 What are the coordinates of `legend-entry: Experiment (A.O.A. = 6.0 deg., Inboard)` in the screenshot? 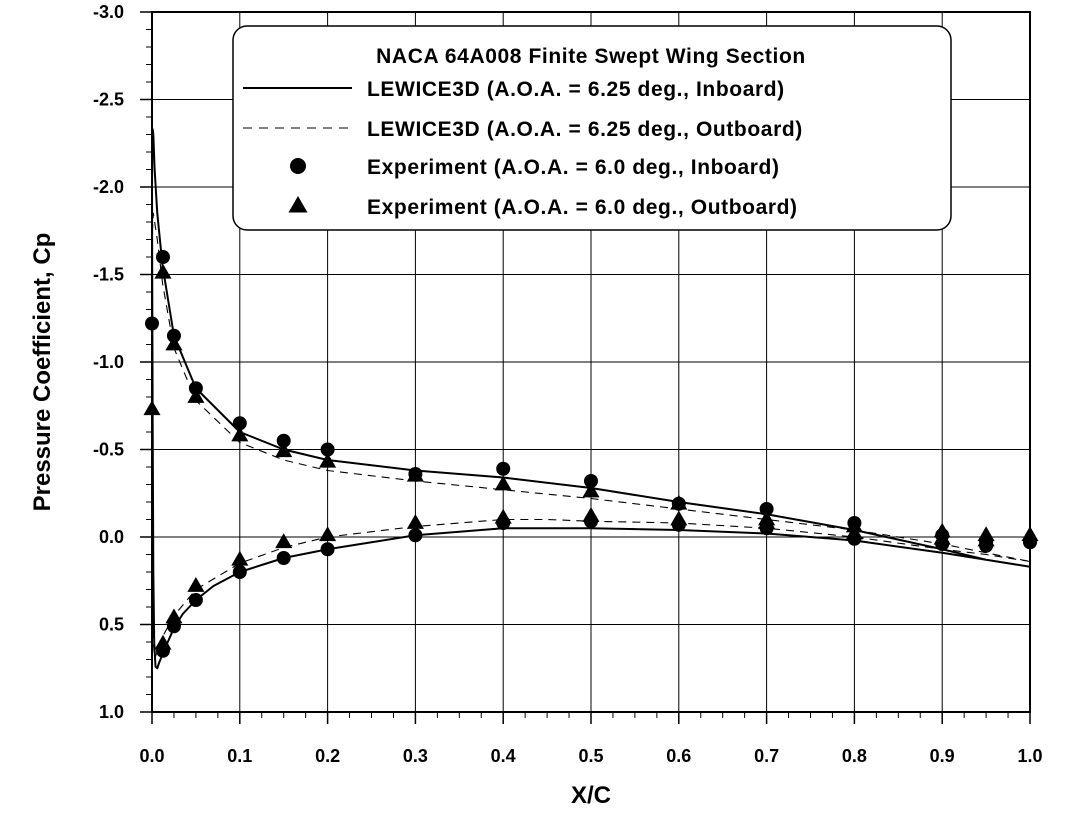 It's located at (535, 167).